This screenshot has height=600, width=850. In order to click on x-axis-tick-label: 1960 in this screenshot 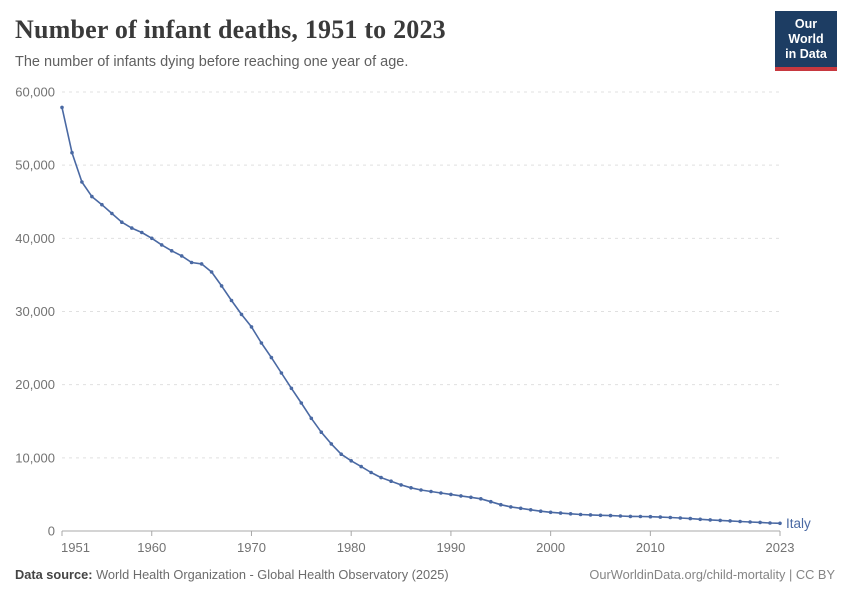, I will do `click(151, 547)`.